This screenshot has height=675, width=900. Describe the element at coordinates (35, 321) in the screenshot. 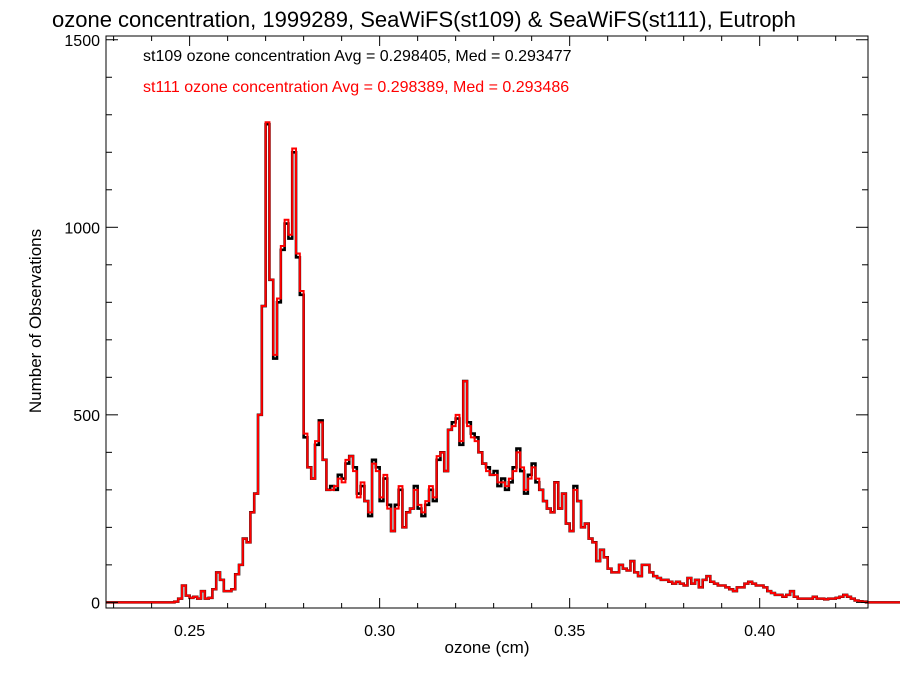

I see `y-axis-label: Number of Observations` at that location.